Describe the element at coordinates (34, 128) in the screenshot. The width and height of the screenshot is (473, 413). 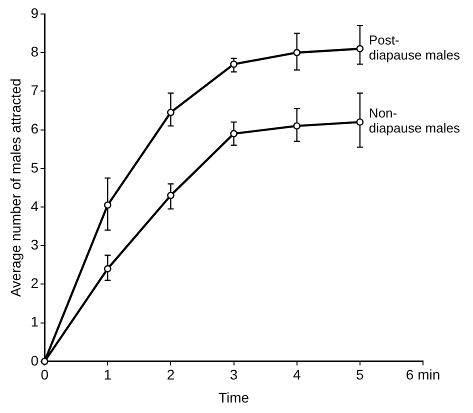
I see `y-tick-label: 6` at that location.